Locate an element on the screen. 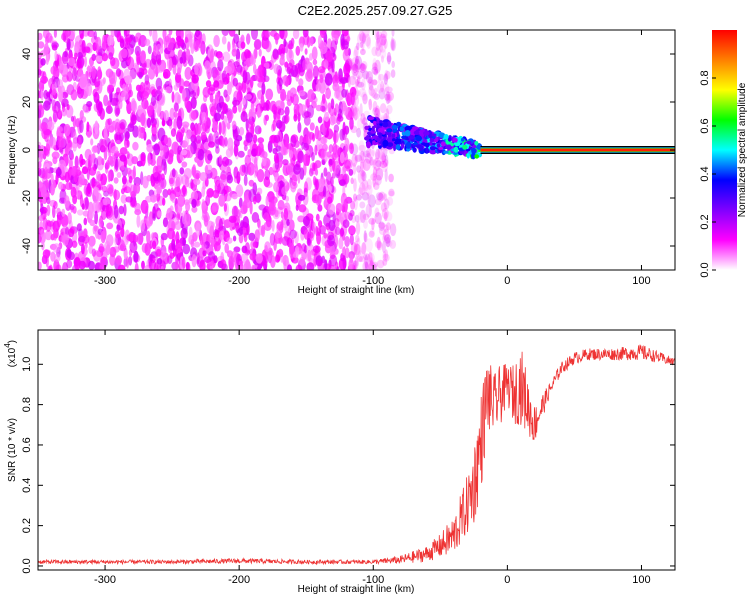  snr-multiplier: (x104) is located at coordinates (10, 353).